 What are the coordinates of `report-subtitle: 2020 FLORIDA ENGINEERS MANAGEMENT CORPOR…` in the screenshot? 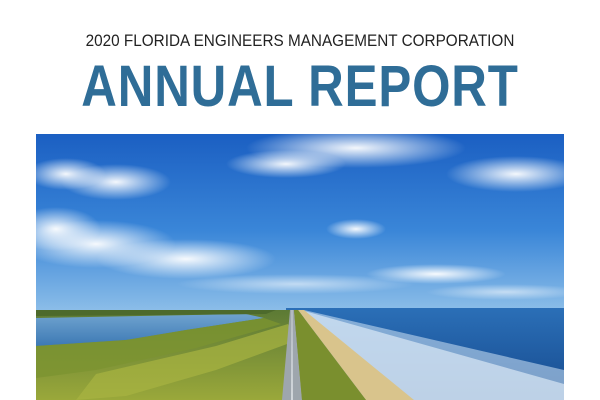 It's located at (300, 40).